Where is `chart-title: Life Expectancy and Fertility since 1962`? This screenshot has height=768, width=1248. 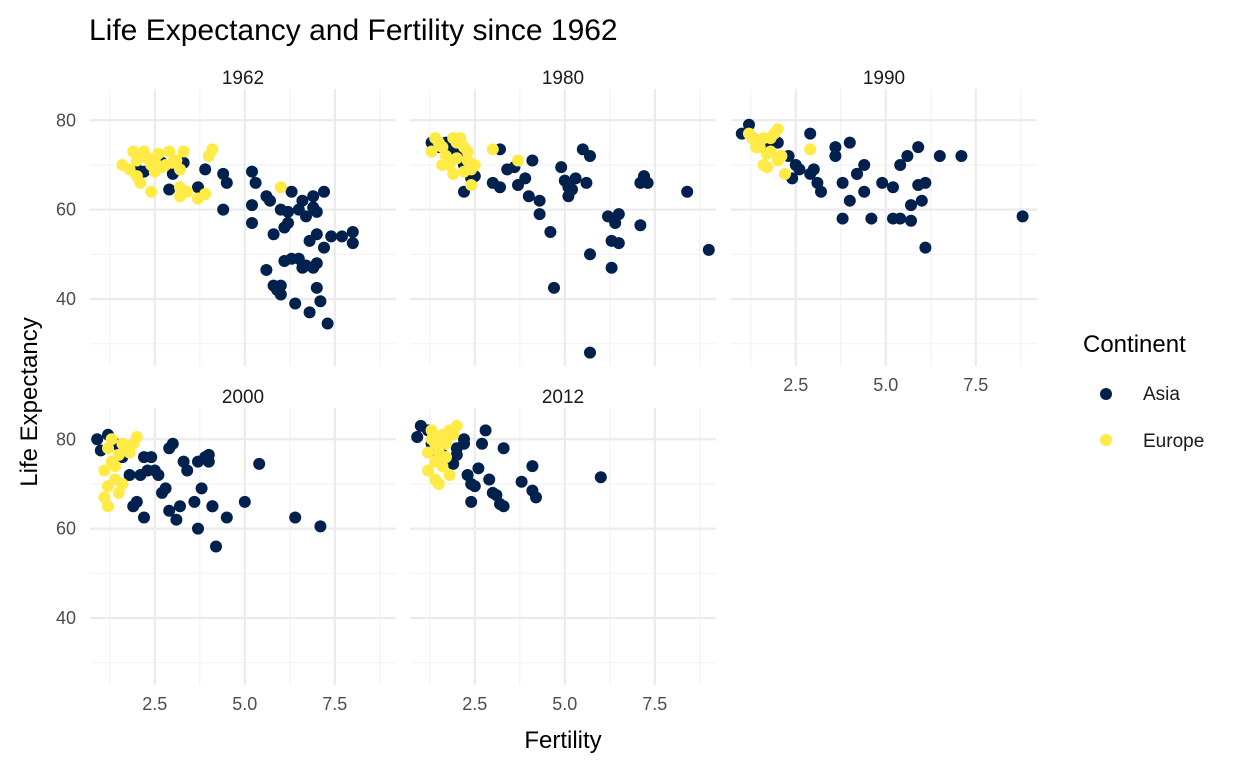 chart-title: Life Expectancy and Fertility since 1962 is located at coordinates (353, 30).